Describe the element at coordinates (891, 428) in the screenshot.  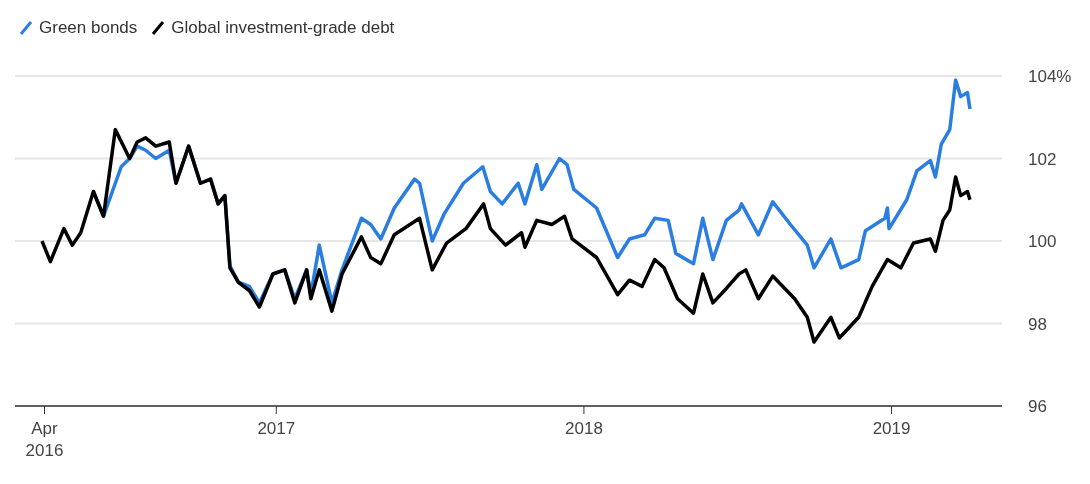
I see `x-tick-label: 2019` at that location.